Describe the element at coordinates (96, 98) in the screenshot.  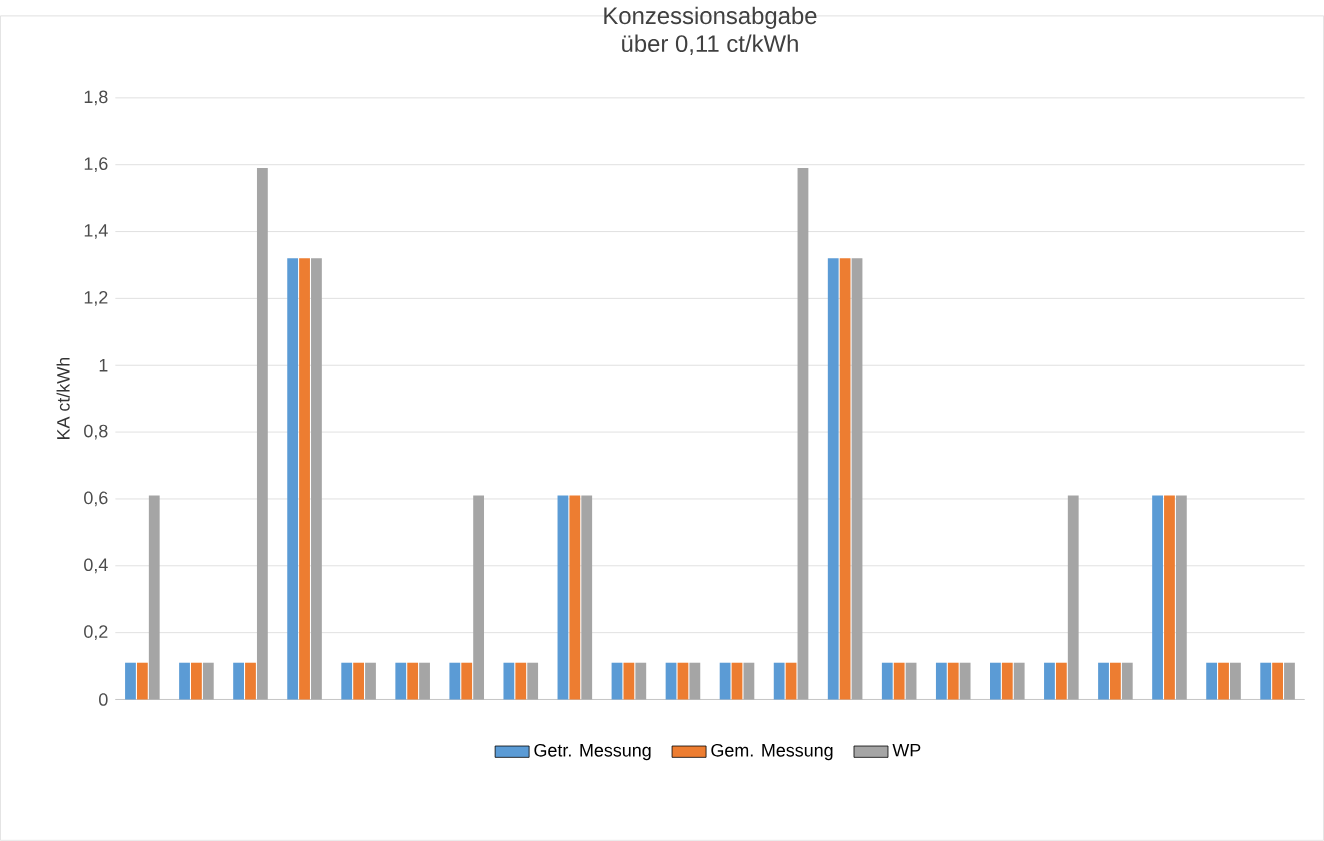
I see `y-tick-label: 1,8` at that location.